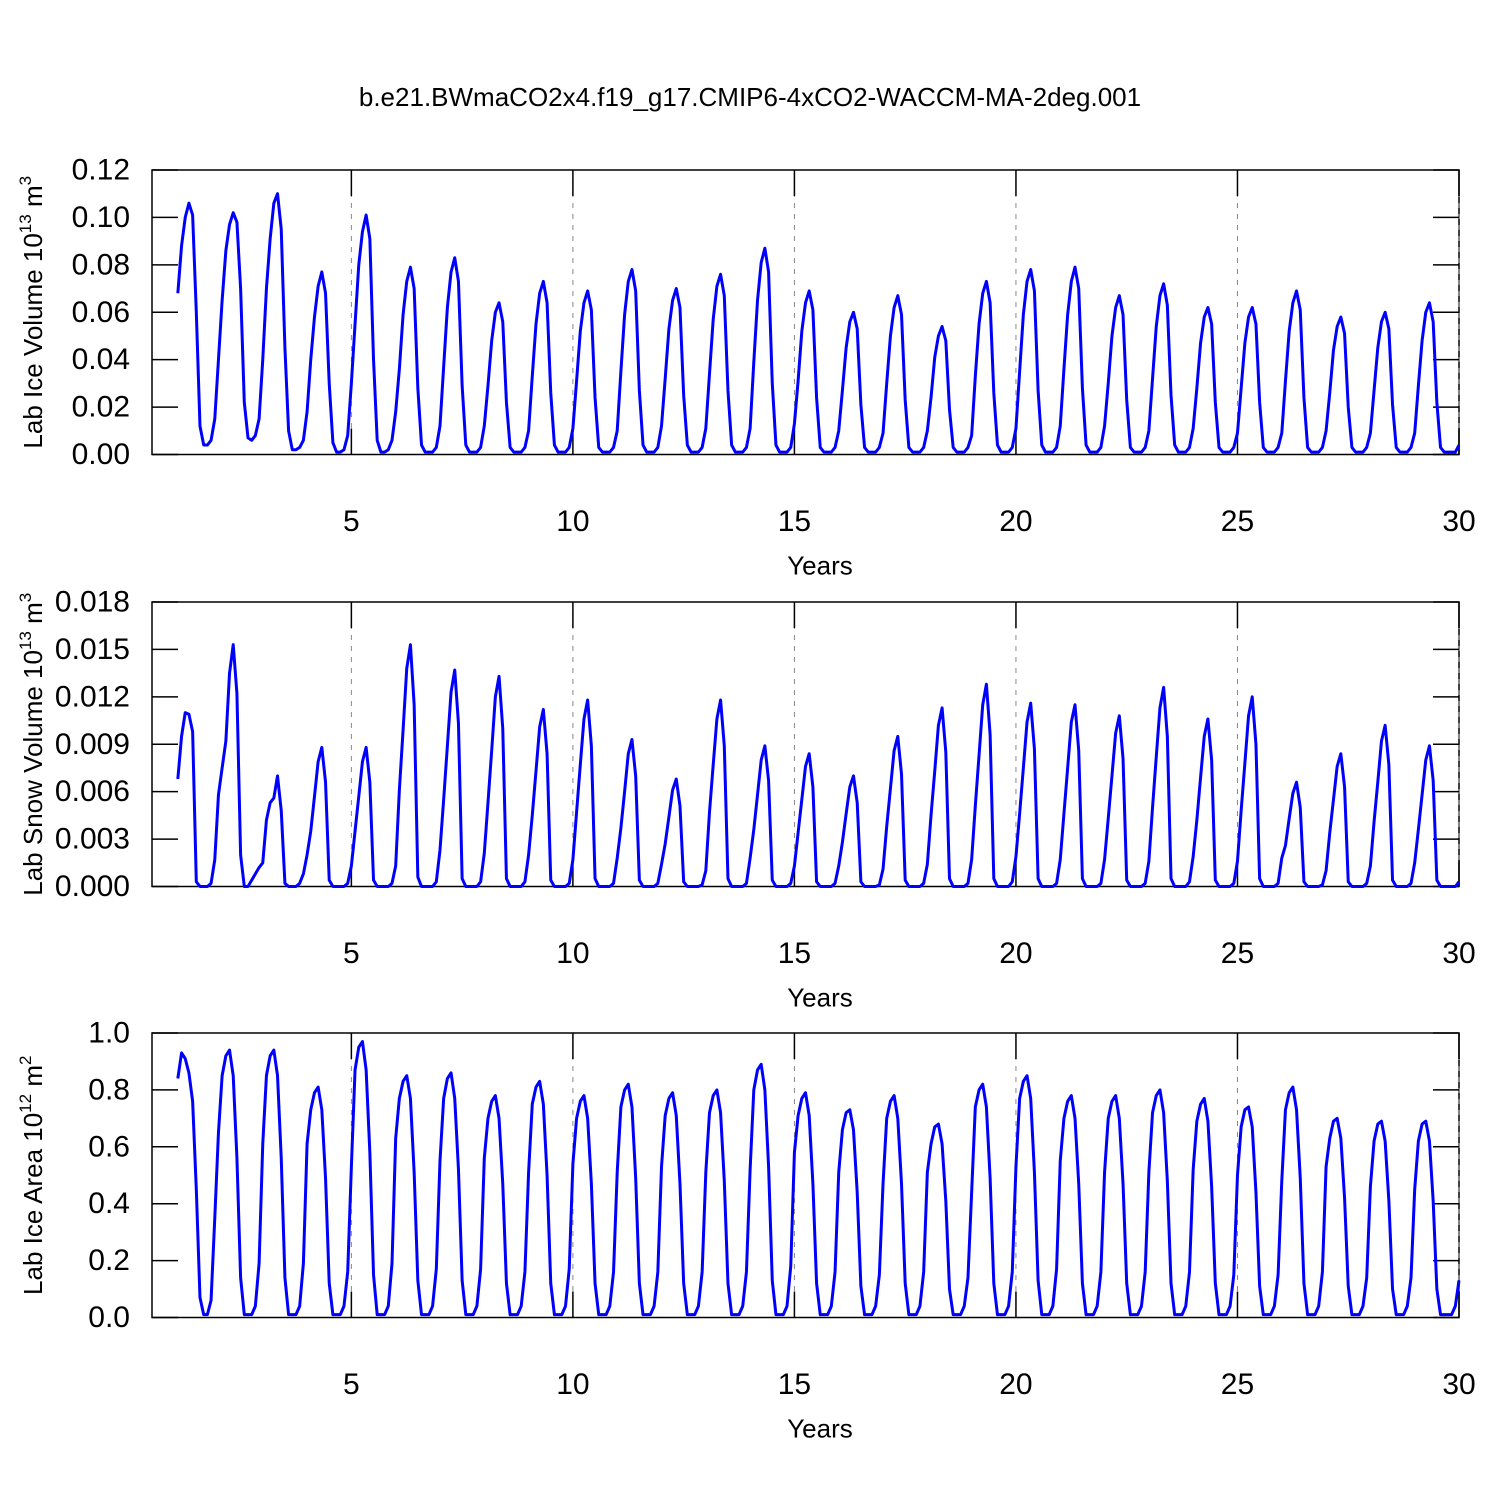  What do you see at coordinates (92, 791) in the screenshot?
I see `y-tick-label: 0.006` at bounding box center [92, 791].